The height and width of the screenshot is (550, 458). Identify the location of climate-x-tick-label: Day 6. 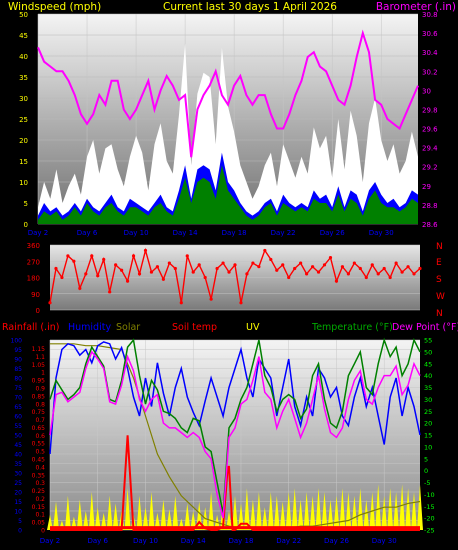
(97, 541).